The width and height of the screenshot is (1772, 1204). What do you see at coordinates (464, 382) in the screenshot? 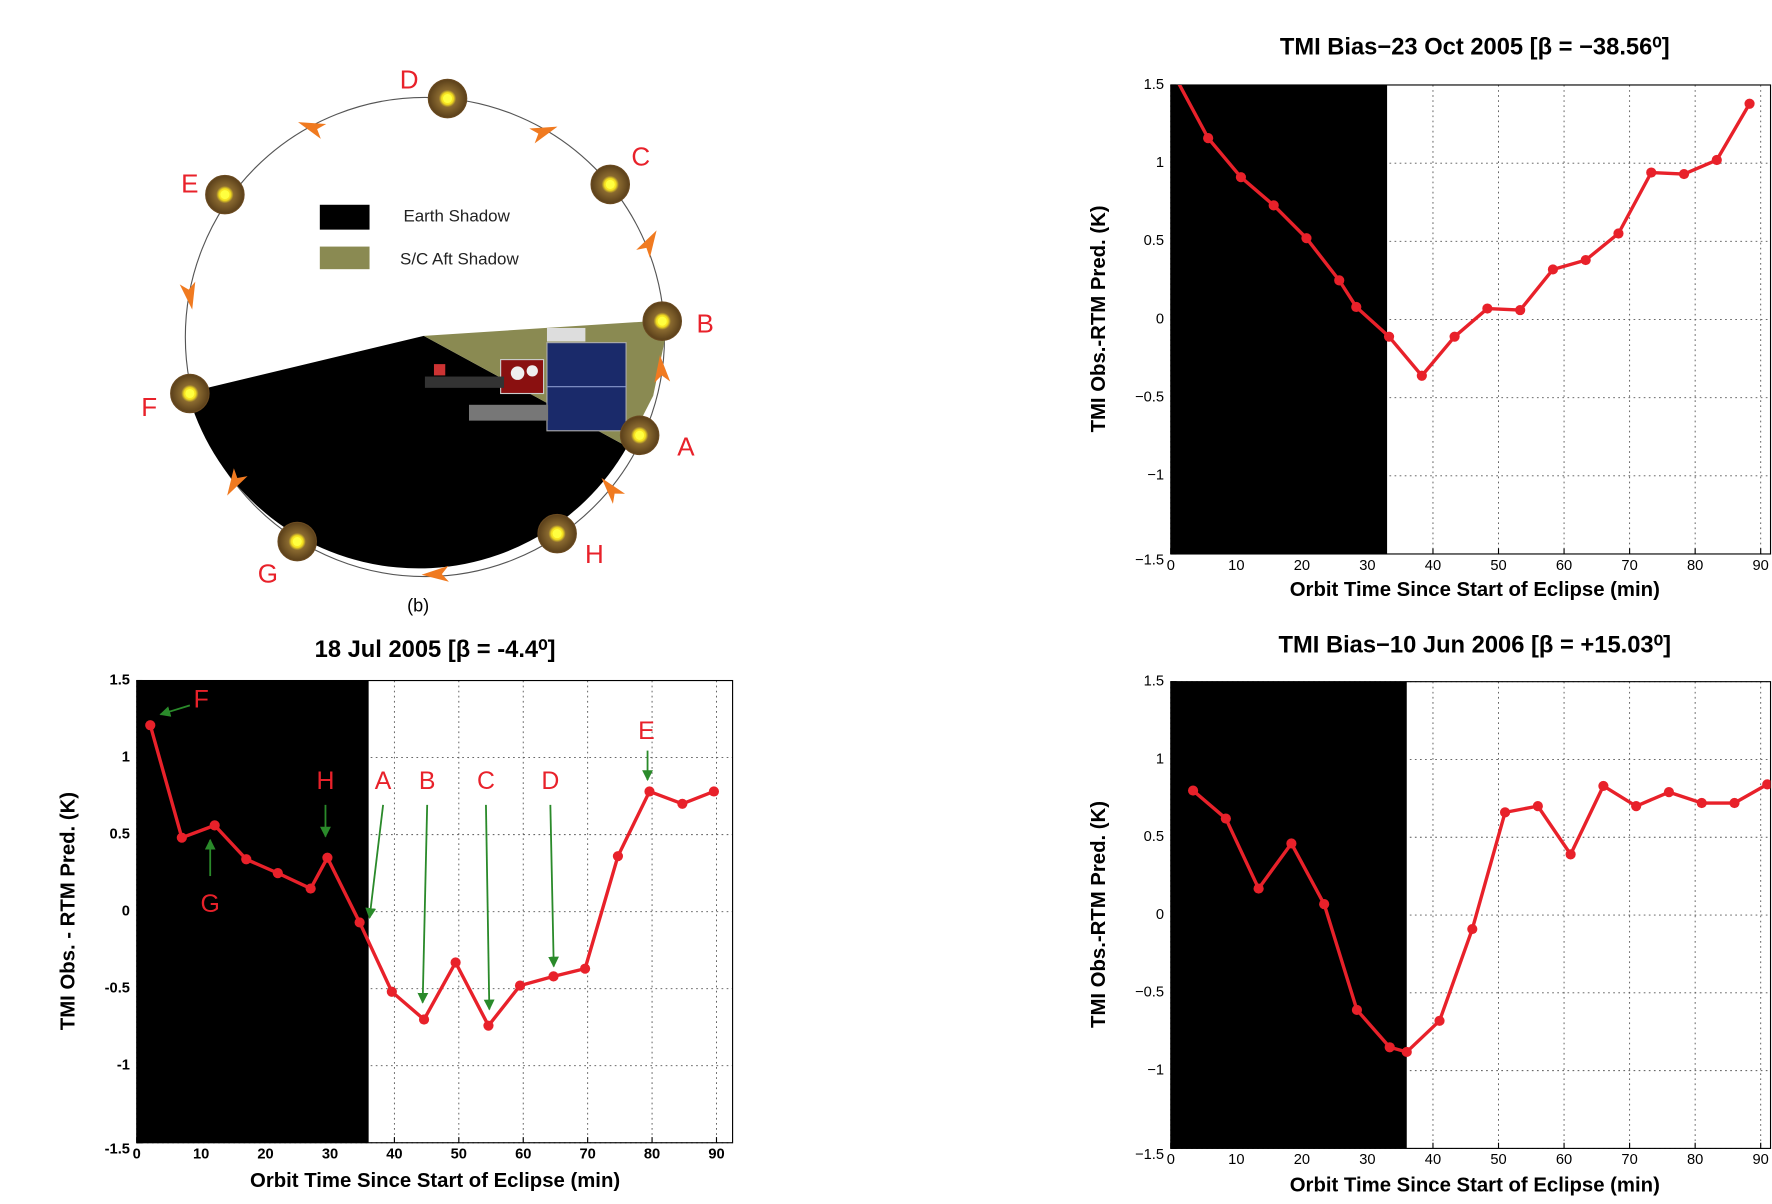
I see `sc-boom` at bounding box center [464, 382].